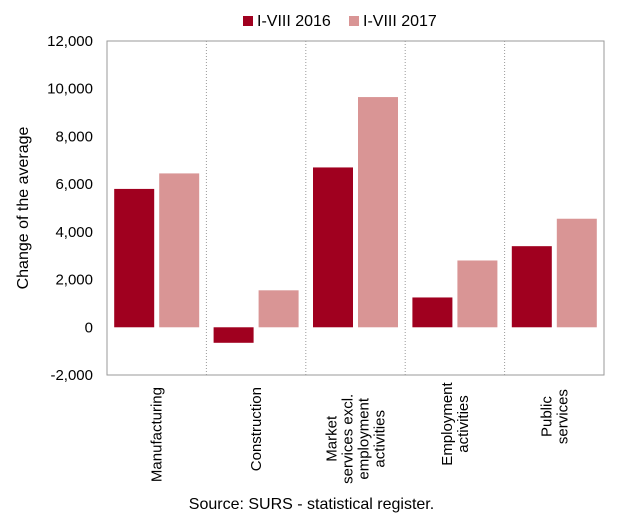 This screenshot has height=528, width=623. I want to click on legend-label: I-VIII 2016, so click(294, 21).